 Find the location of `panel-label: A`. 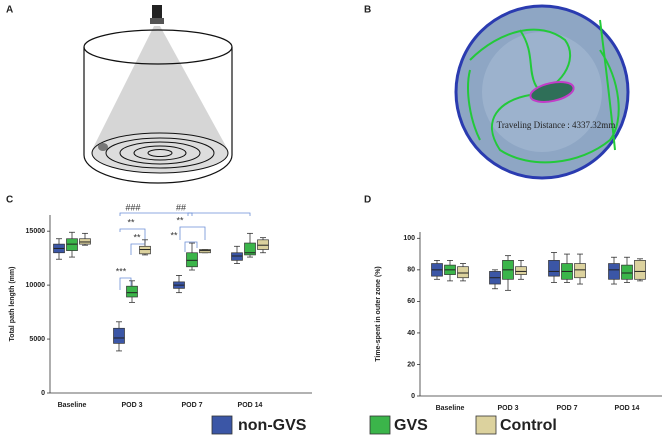

panel-label: A is located at coordinates (9, 10).